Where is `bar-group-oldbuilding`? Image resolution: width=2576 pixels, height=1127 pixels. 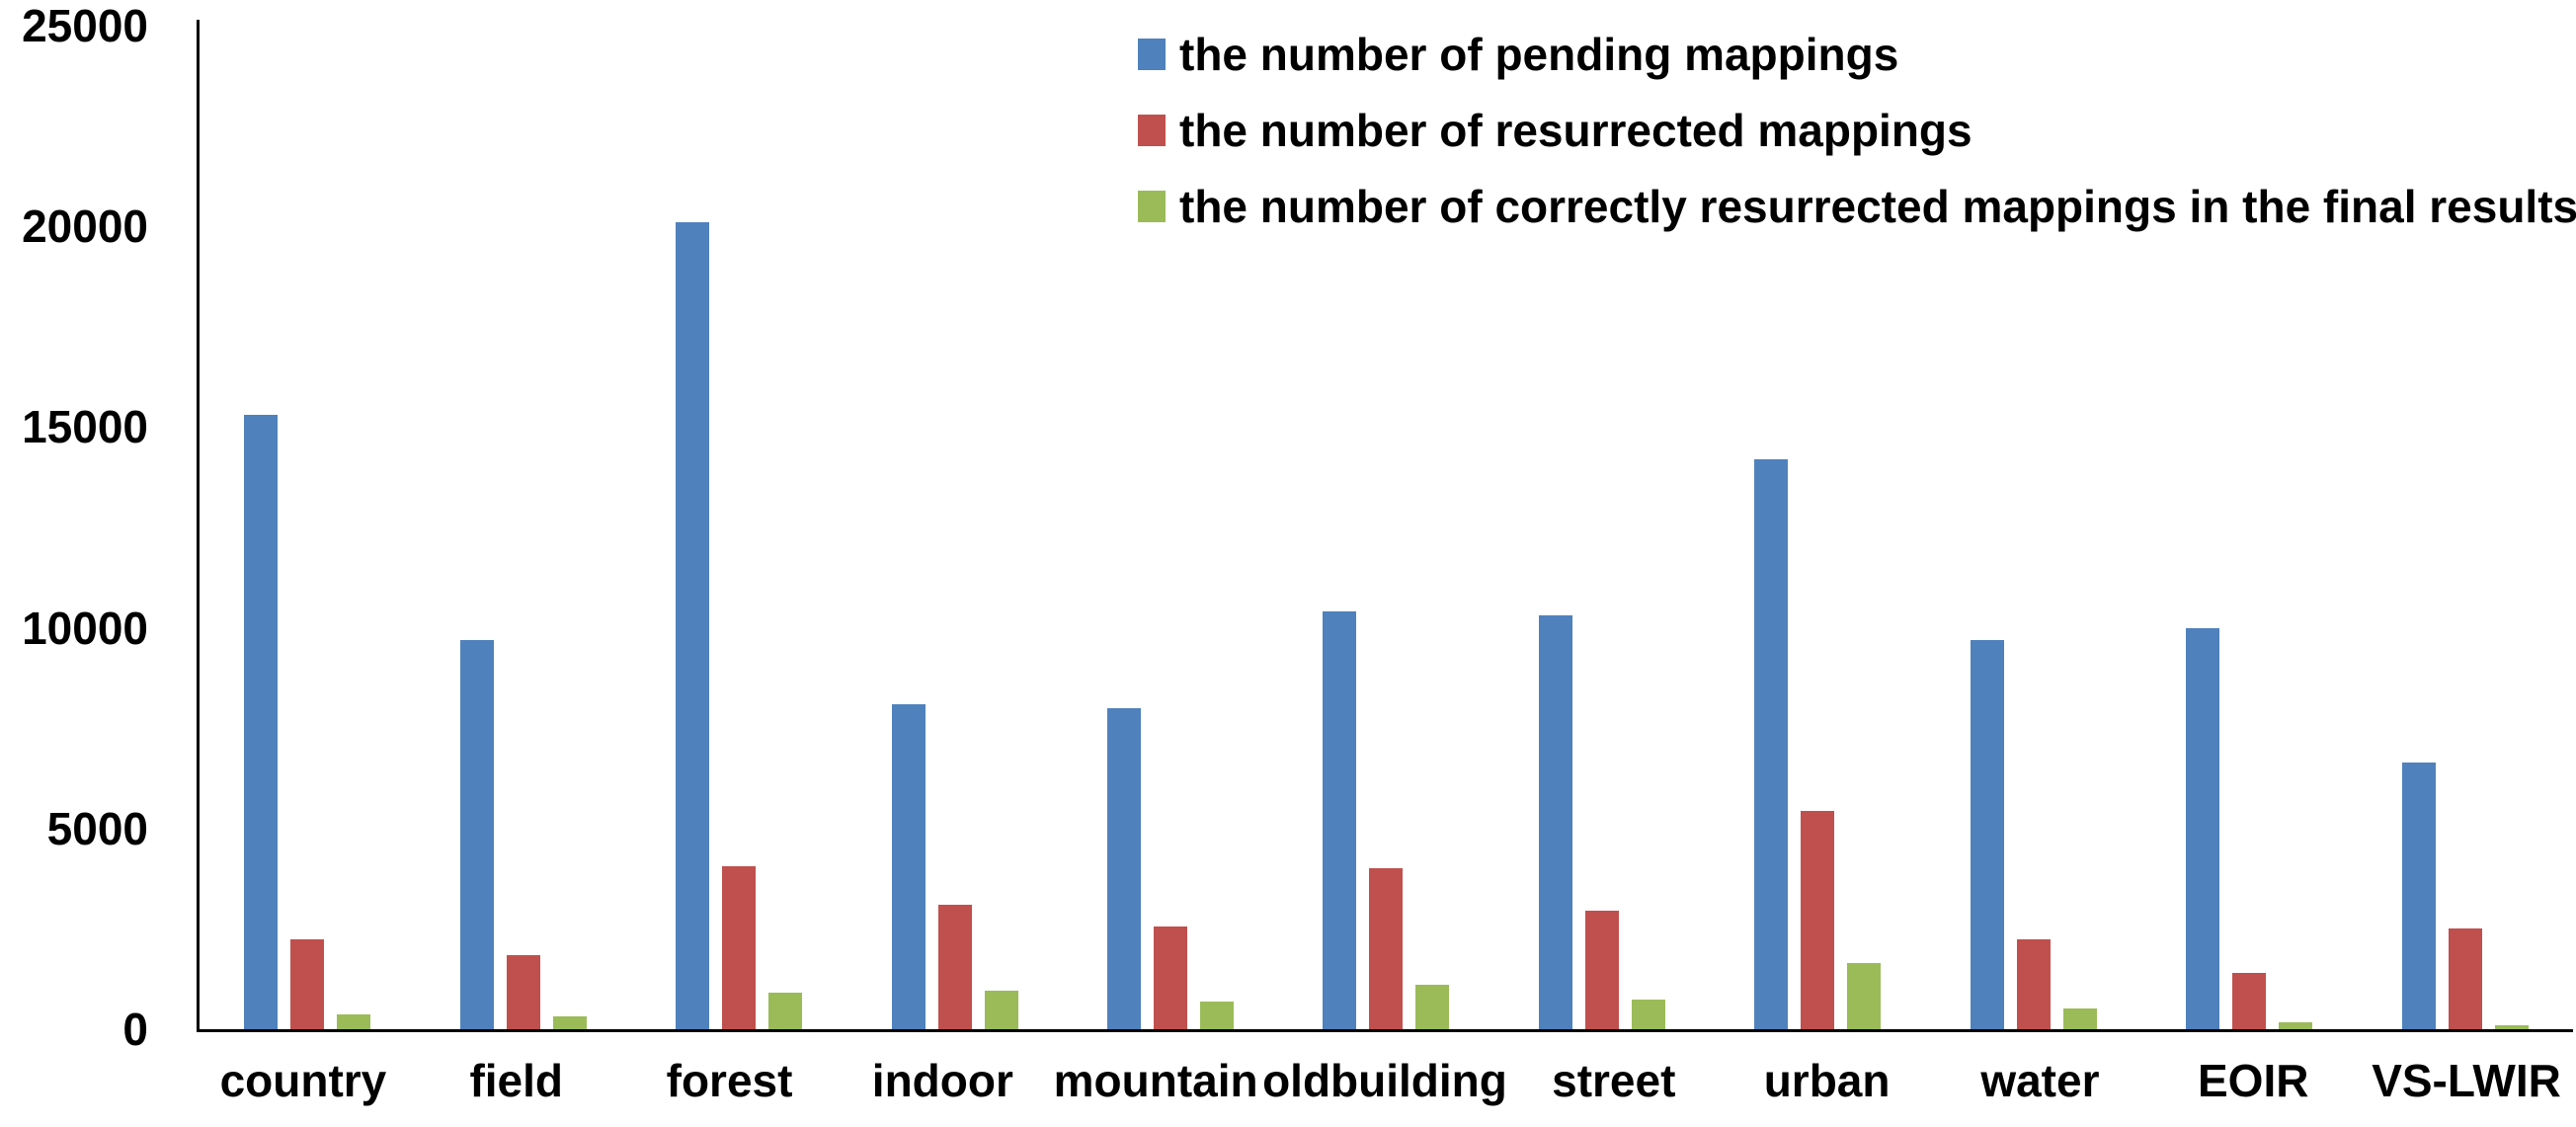
bar-group-oldbuilding is located at coordinates (1385, 524).